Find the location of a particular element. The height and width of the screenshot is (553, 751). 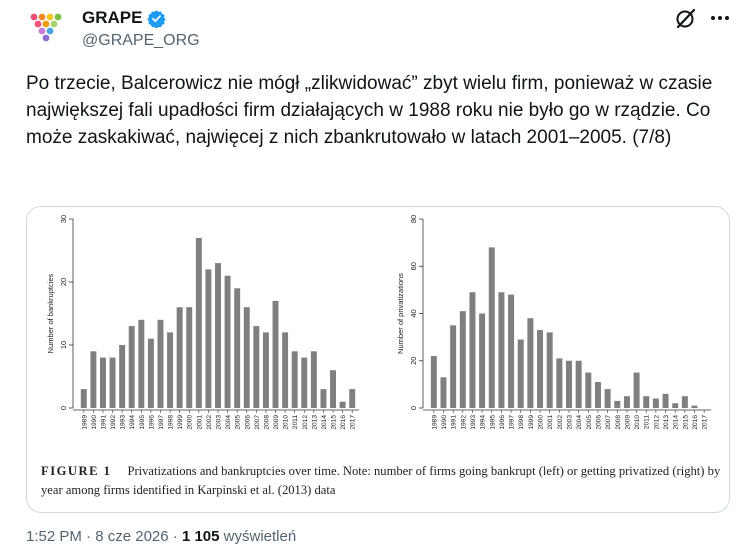

x-tick-label: 2008 is located at coordinates (266, 422).